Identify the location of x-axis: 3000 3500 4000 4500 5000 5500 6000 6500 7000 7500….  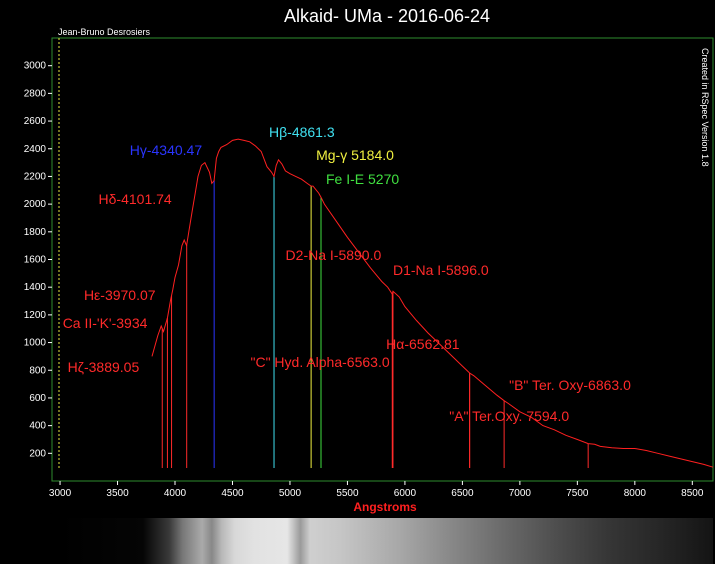
(376, 490).